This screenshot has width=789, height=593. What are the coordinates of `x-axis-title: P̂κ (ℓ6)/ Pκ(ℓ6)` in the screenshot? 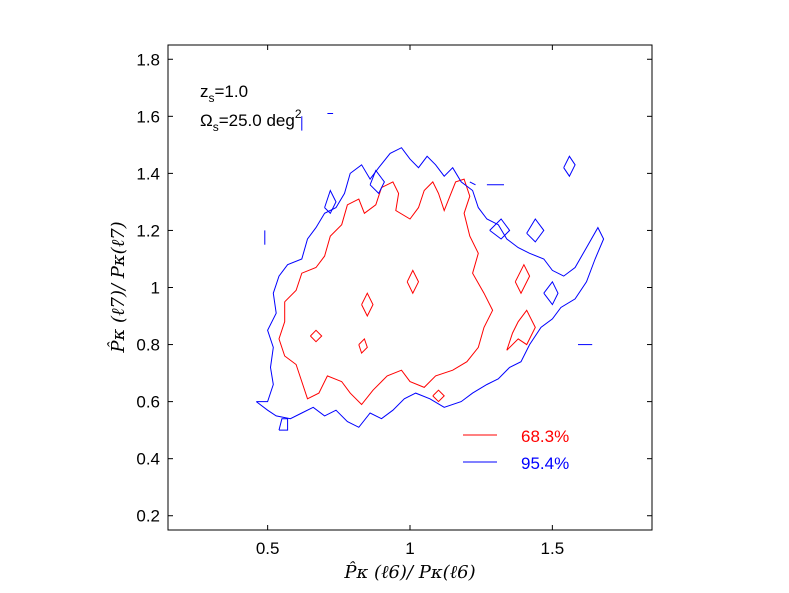 It's located at (409, 572).